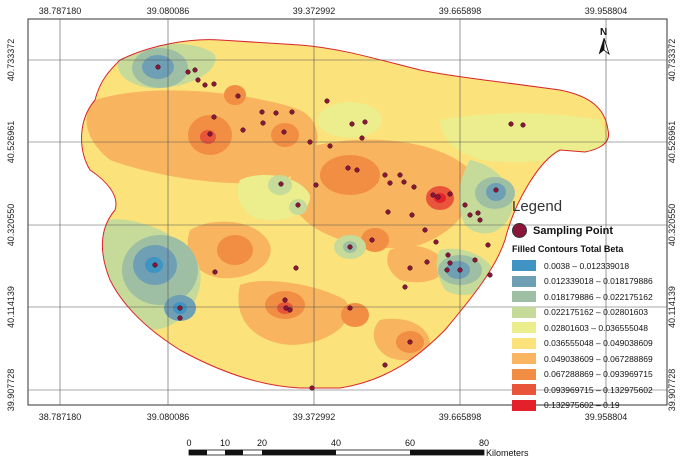 This screenshot has width=685, height=469. Describe the element at coordinates (573, 230) in the screenshot. I see `legend-point-label: Sampling Point` at that location.